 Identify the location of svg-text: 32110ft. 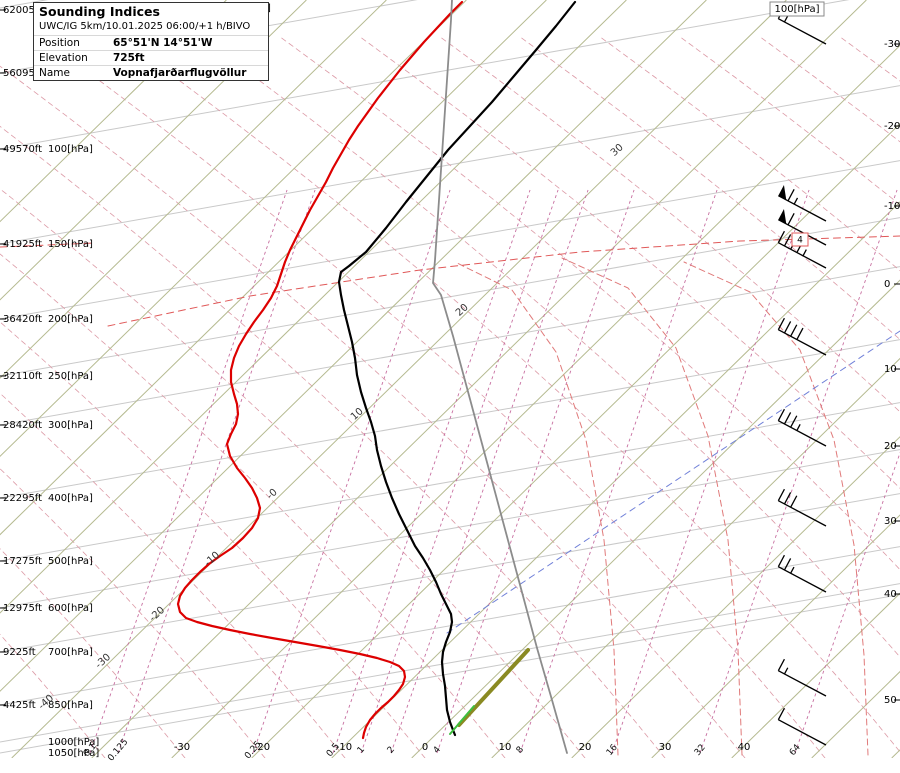
(22, 376).